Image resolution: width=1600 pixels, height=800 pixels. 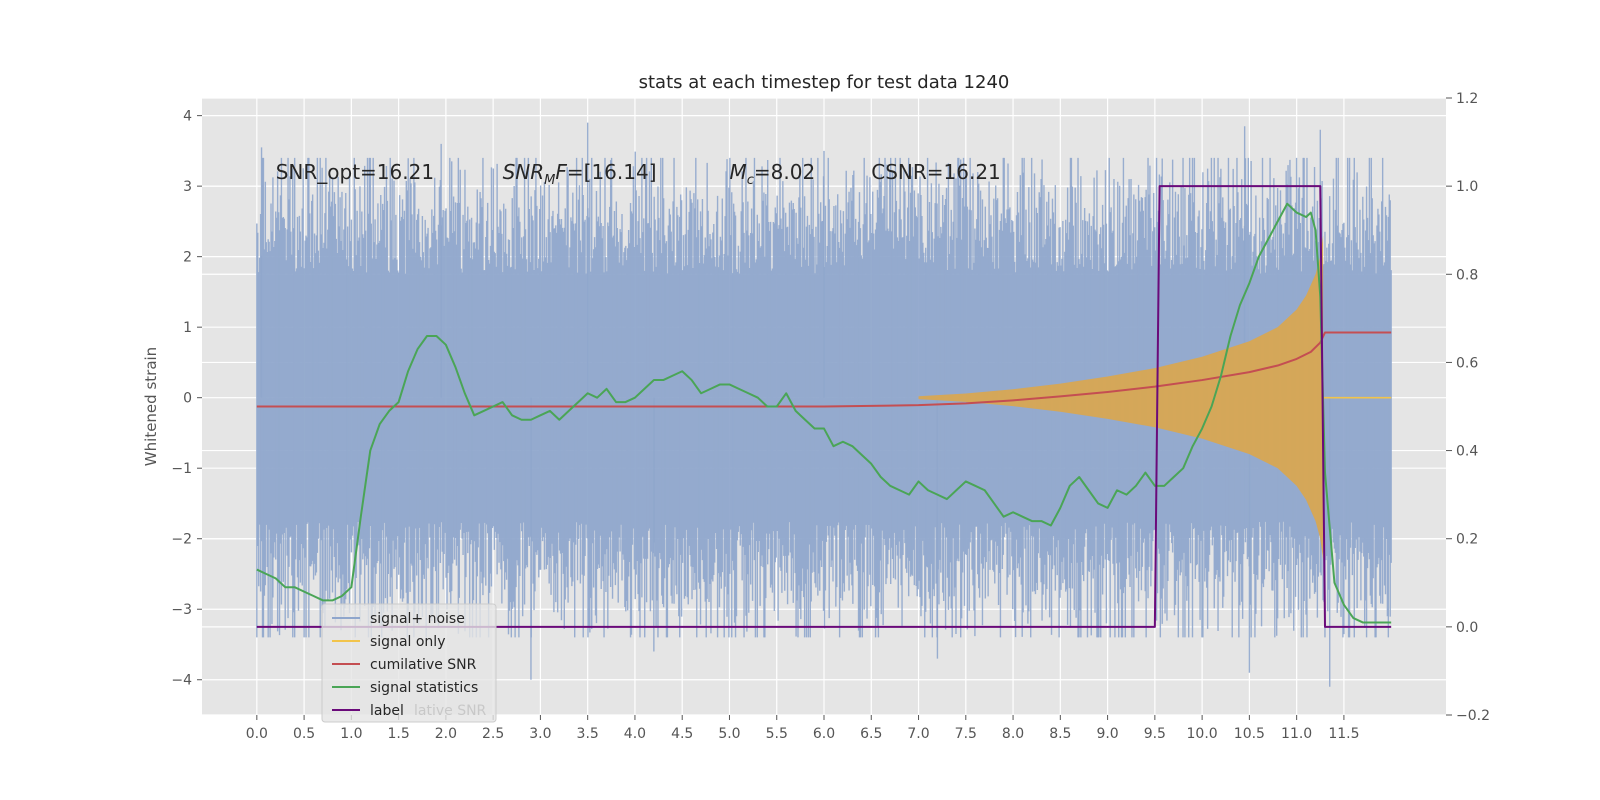 What do you see at coordinates (777, 734) in the screenshot?
I see `x-tick-label: 5.5` at bounding box center [777, 734].